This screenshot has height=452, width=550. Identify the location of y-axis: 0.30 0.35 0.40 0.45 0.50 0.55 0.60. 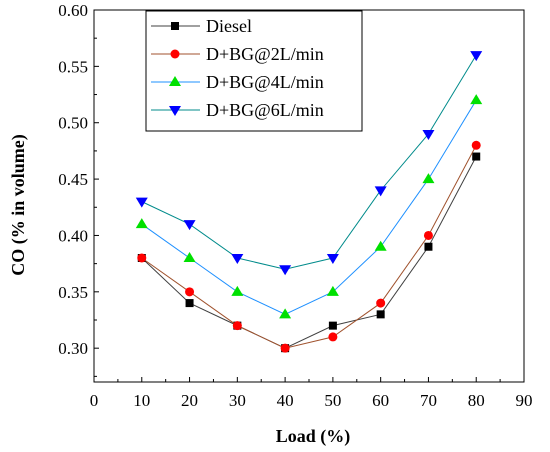
(78, 189).